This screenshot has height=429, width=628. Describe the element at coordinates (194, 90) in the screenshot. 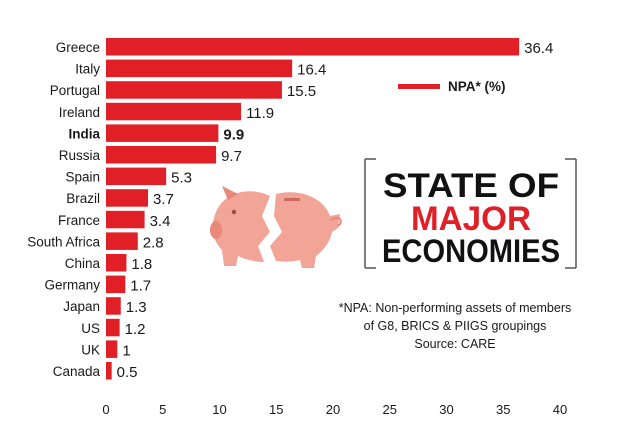

I see `bar-portugal` at that location.